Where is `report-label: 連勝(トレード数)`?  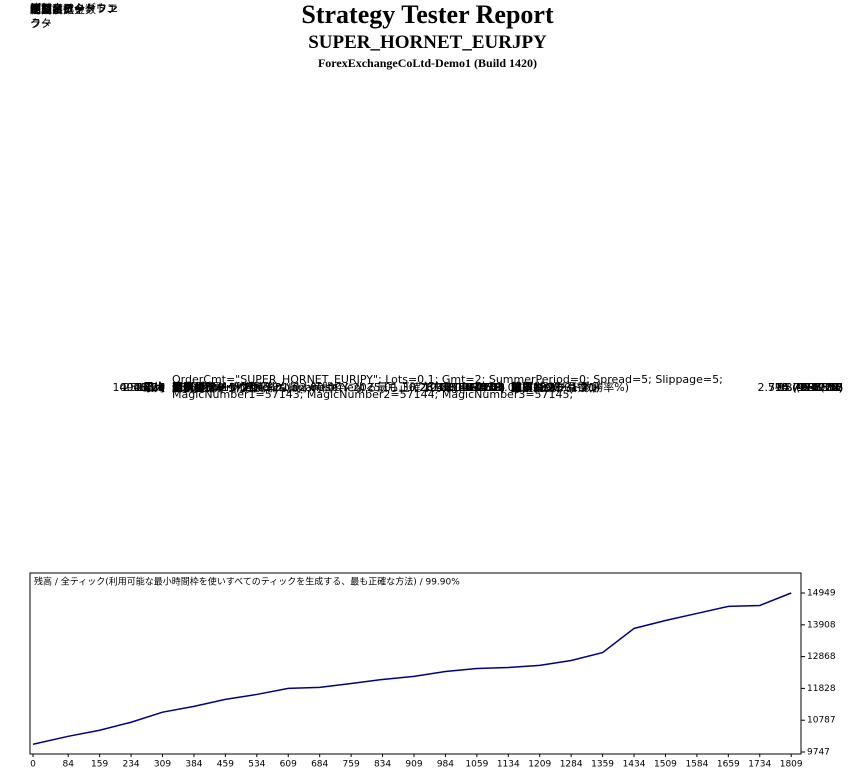 report-label: 連勝(トレード数) is located at coordinates (215, 387).